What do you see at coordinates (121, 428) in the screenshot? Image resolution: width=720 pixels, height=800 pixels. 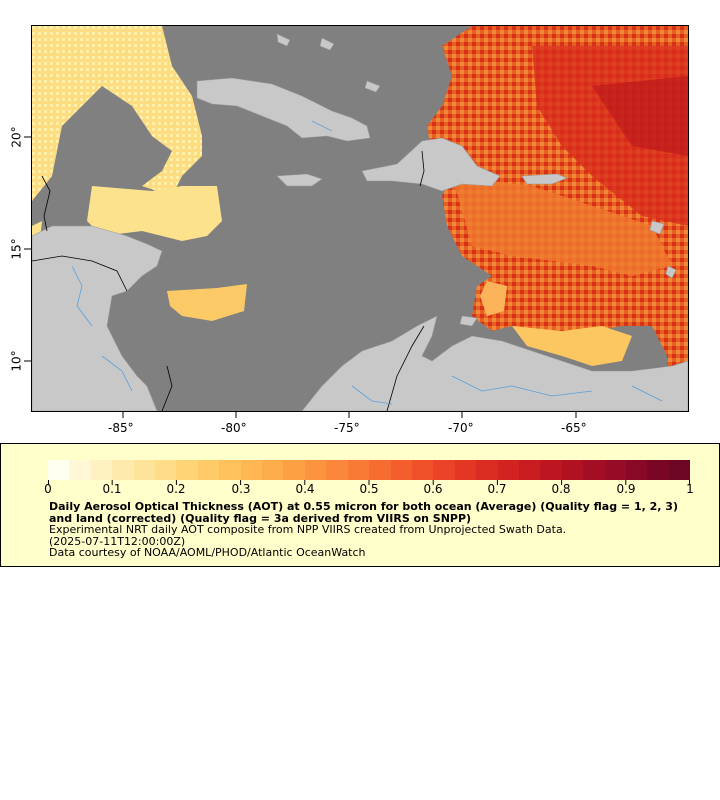 I see `x-tick-label: -85°` at bounding box center [121, 428].